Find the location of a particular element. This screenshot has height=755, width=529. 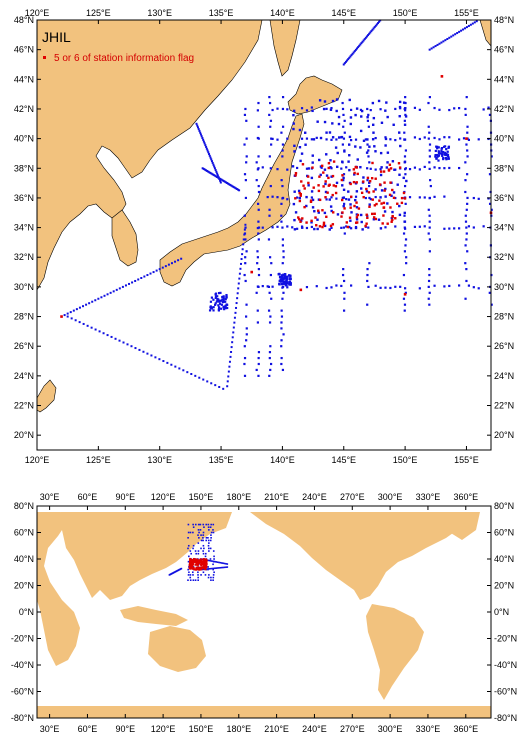

sakhalin-land is located at coordinates (285, 48).